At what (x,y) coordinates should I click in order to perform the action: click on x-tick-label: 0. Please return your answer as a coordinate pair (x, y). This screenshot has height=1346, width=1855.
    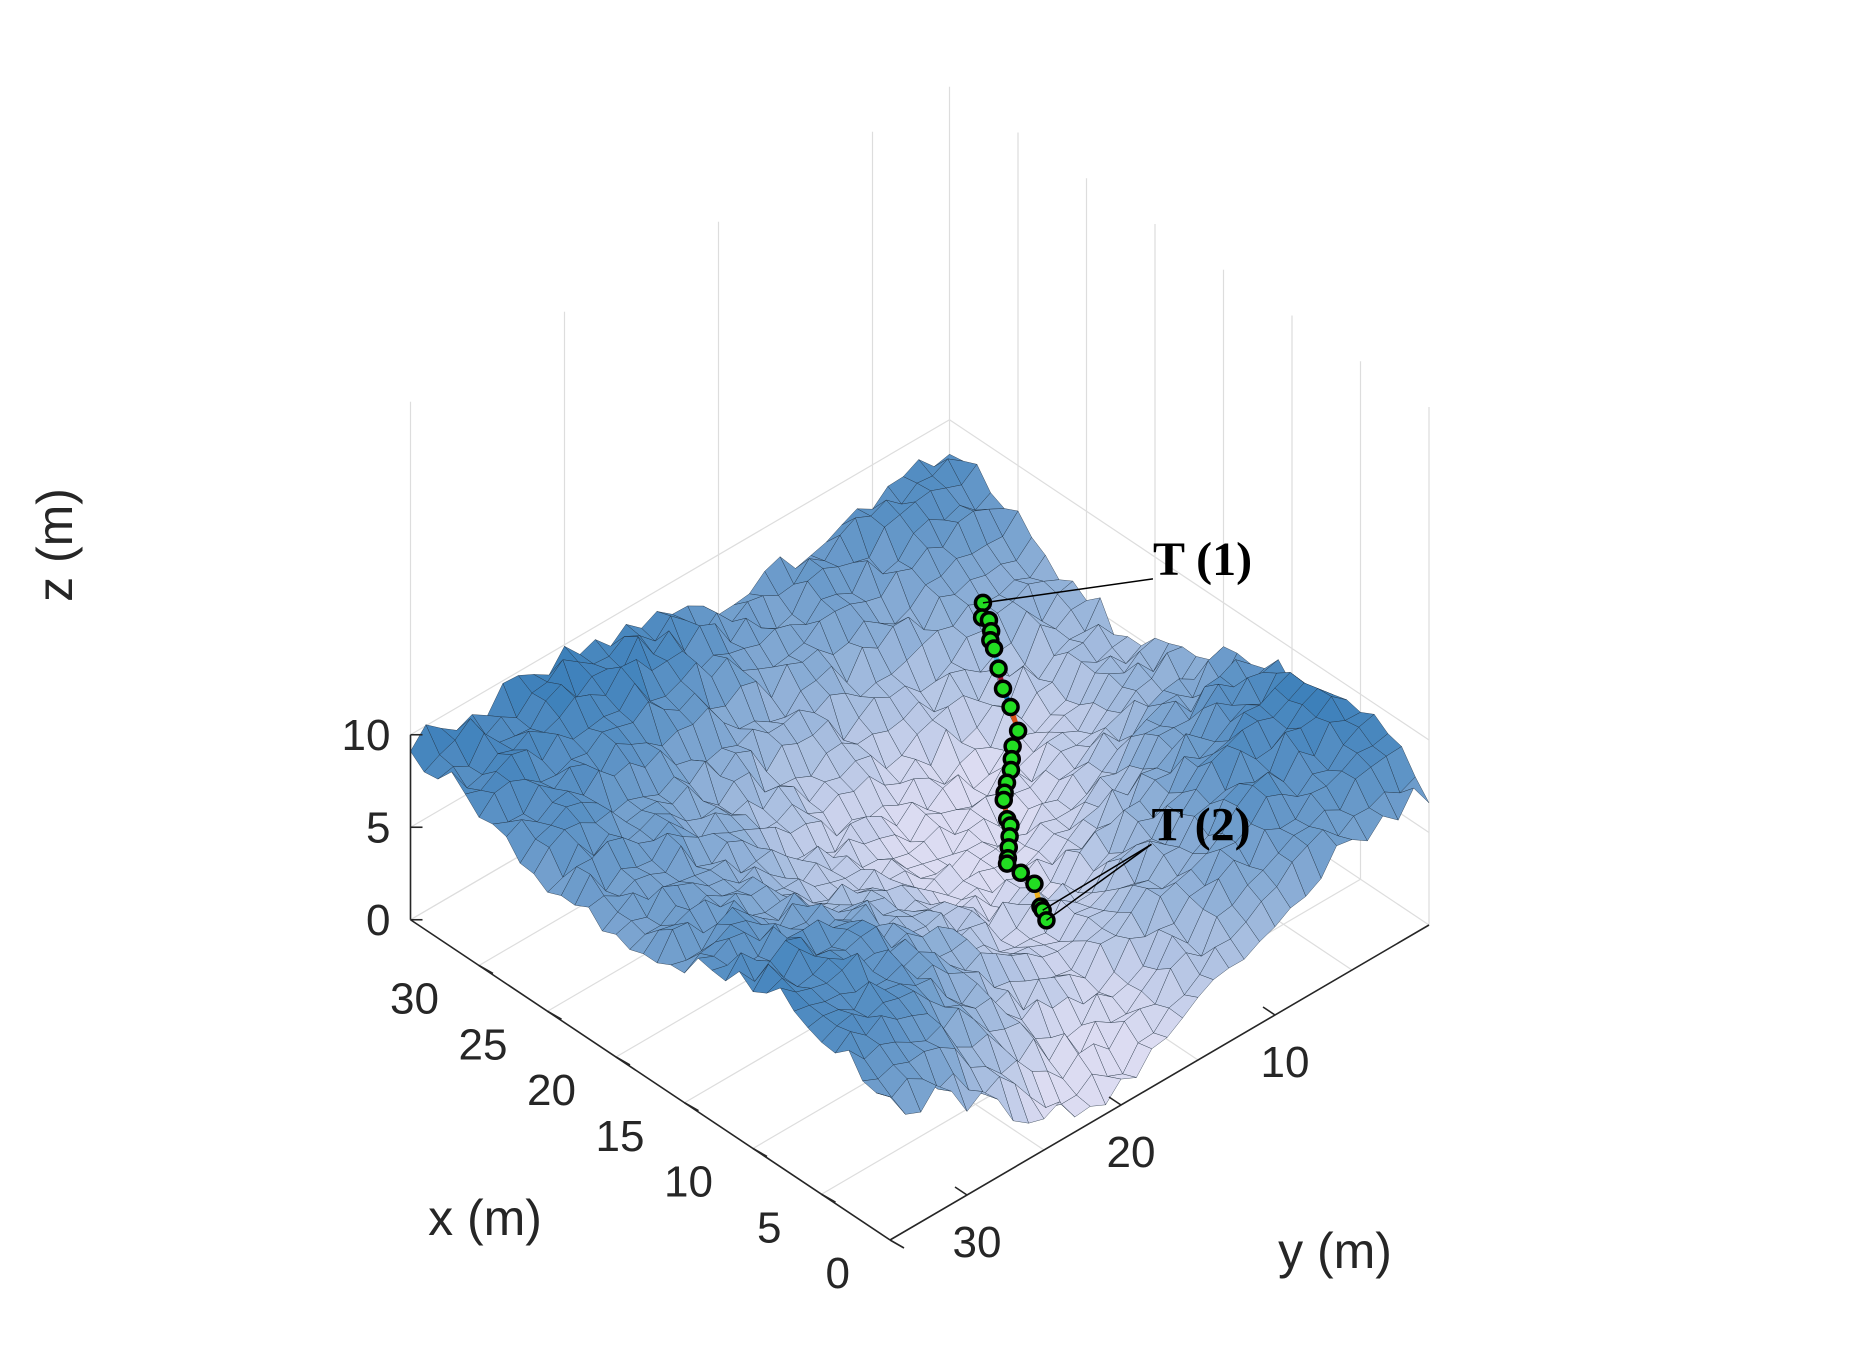
    Looking at the image, I should click on (838, 1273).